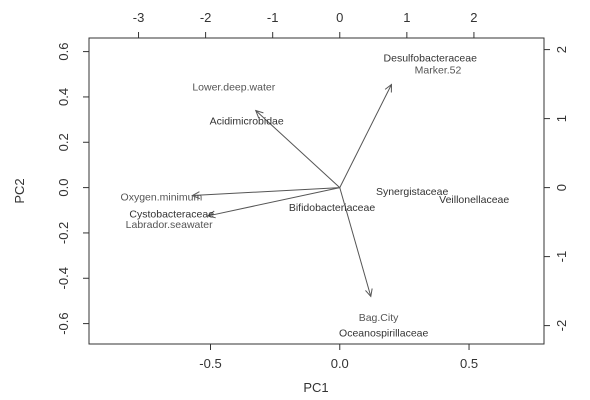 The height and width of the screenshot is (400, 590). I want to click on right-tick-label: 0, so click(561, 187).